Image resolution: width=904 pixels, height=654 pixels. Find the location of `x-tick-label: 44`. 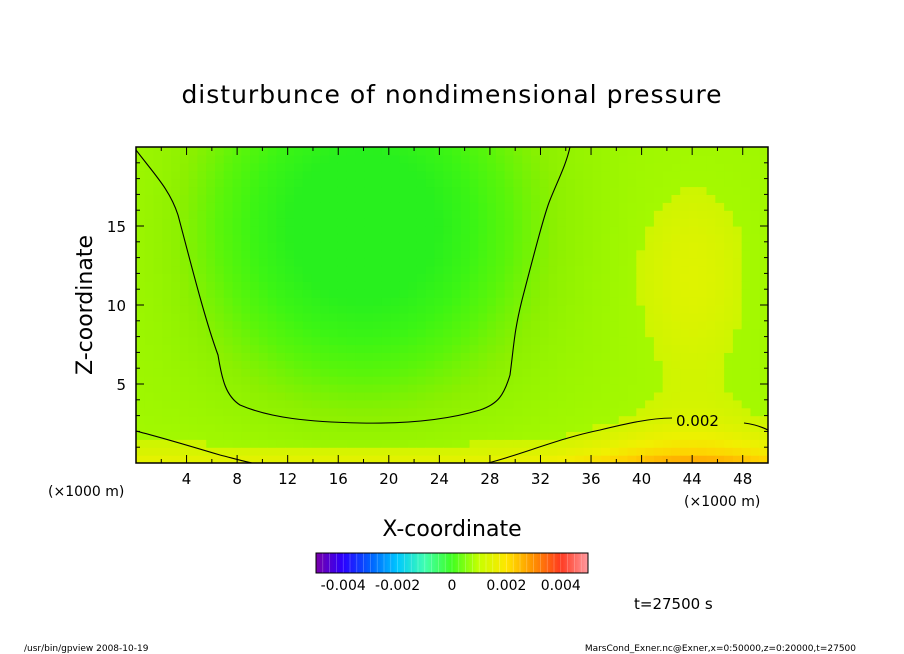

x-tick-label: 44 is located at coordinates (692, 479).